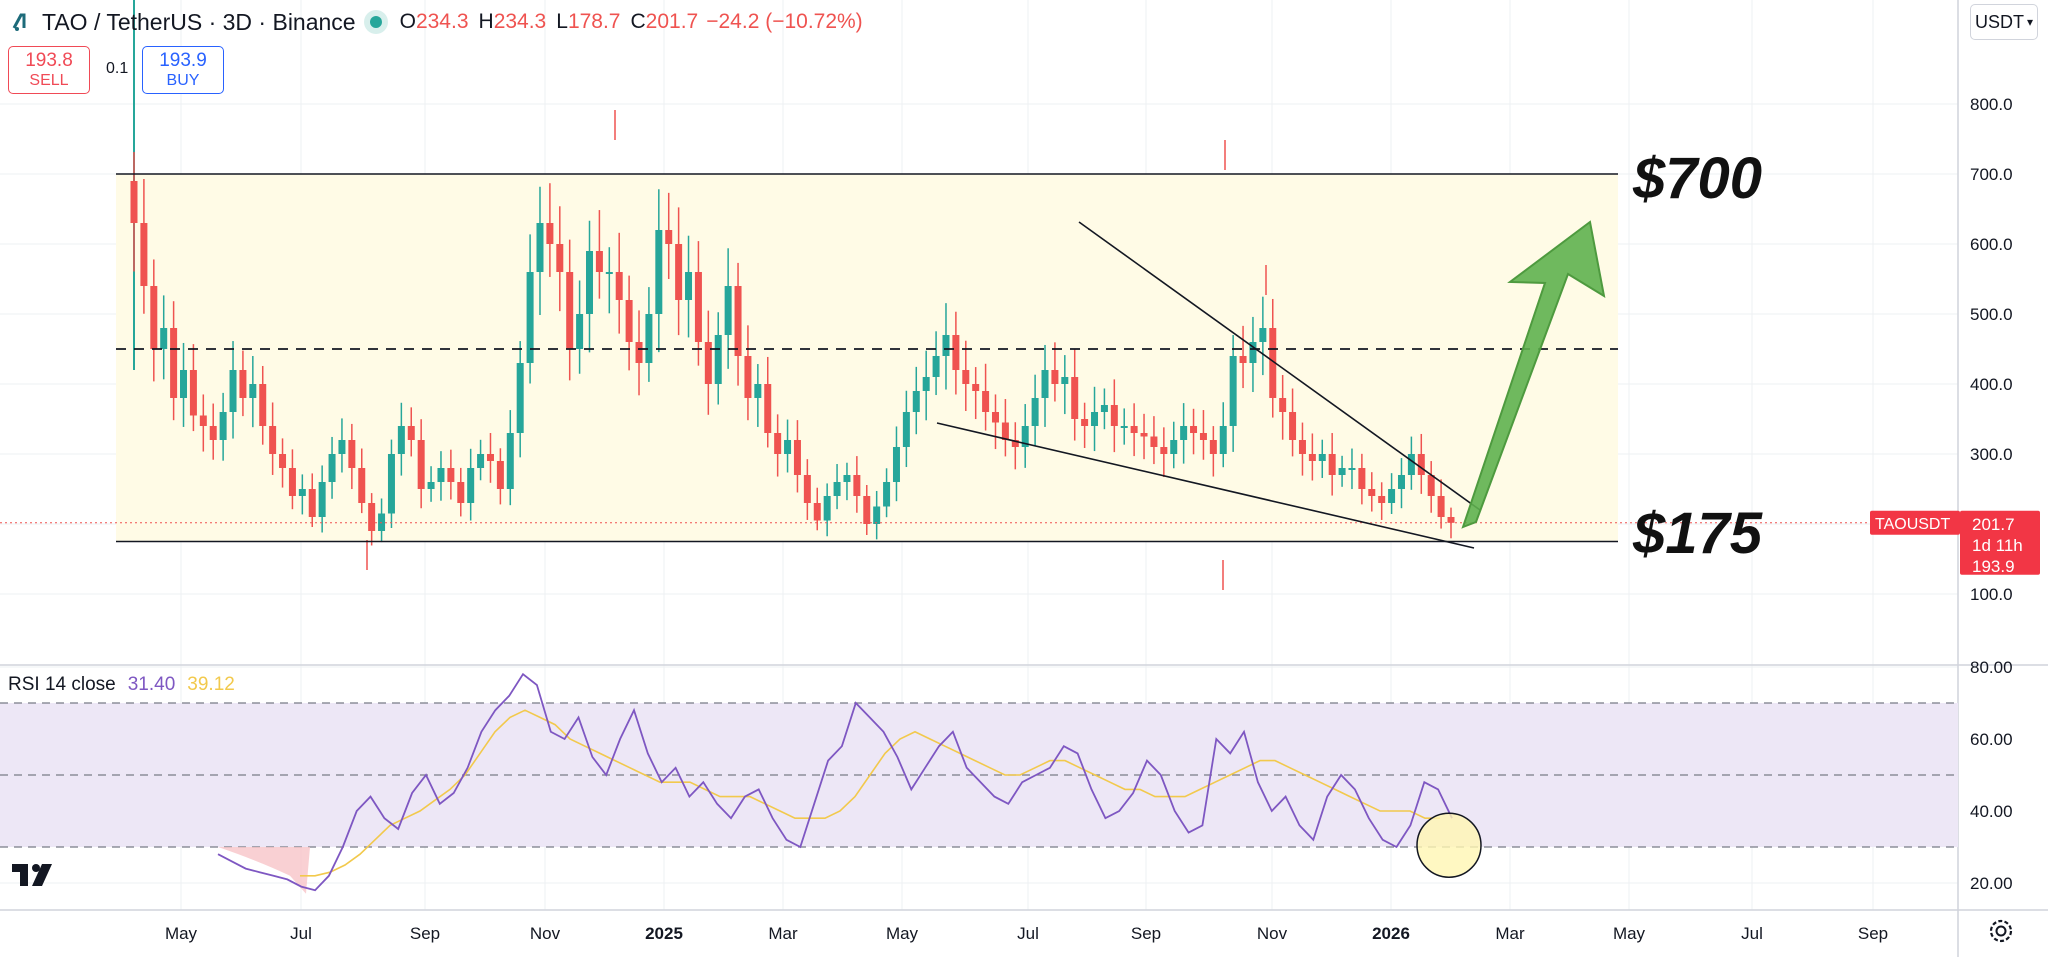  Describe the element at coordinates (1999, 21) in the screenshot. I see `currency-label: USDT` at that location.